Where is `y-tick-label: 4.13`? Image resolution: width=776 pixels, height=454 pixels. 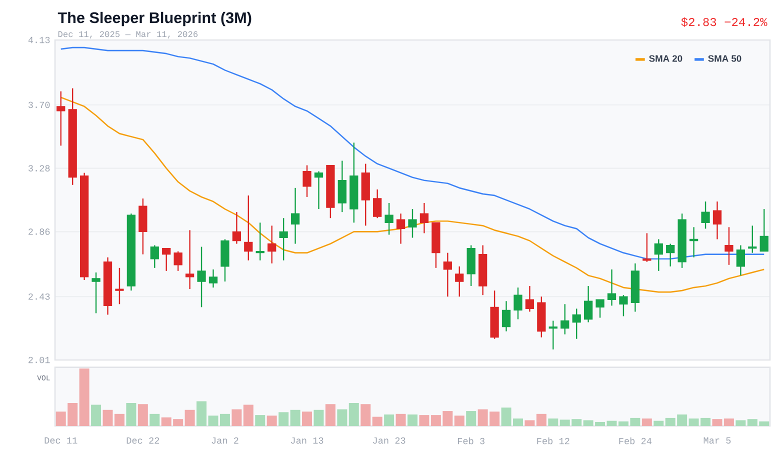 y-tick-label: 4.13 is located at coordinates (39, 40).